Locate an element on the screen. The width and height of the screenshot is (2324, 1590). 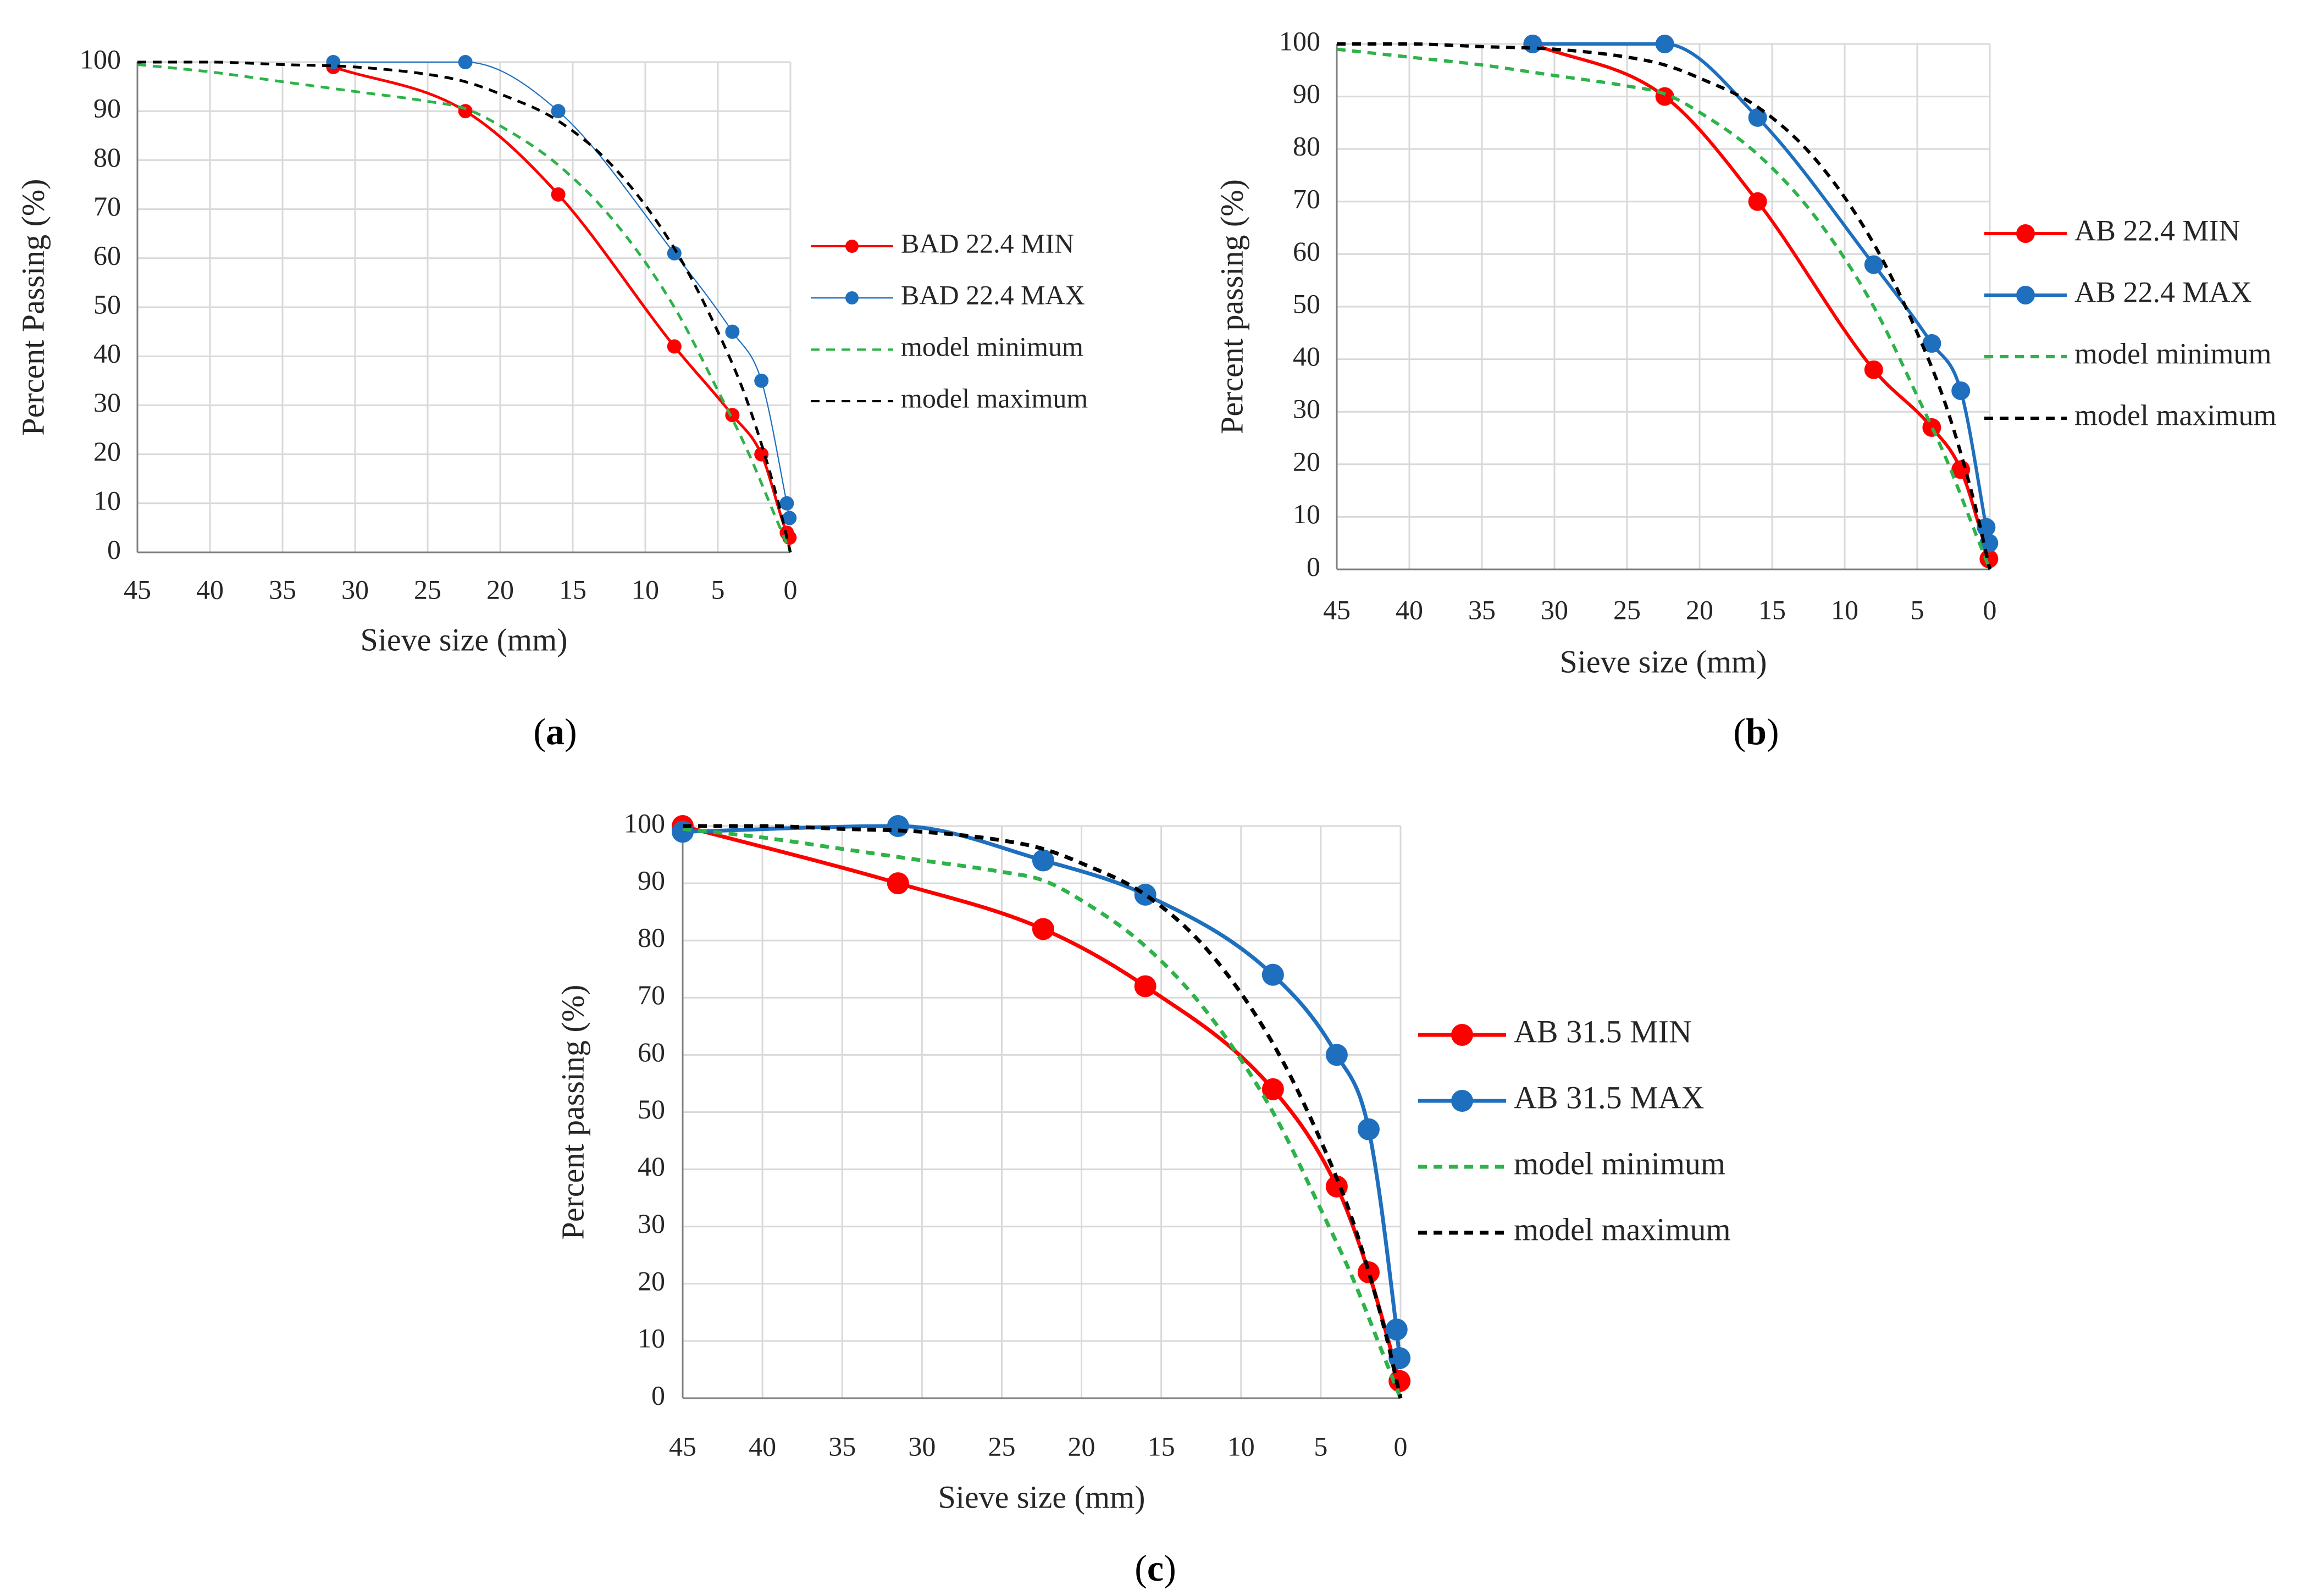
legend-label-ab-22-4-min: AB 22.4 MIN is located at coordinates (2157, 230).